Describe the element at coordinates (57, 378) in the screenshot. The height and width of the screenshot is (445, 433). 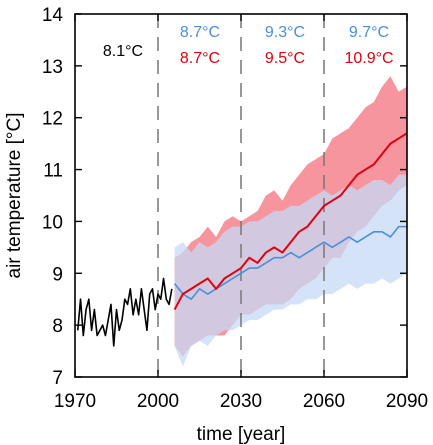
I see `y-tick-label-7: 7` at that location.